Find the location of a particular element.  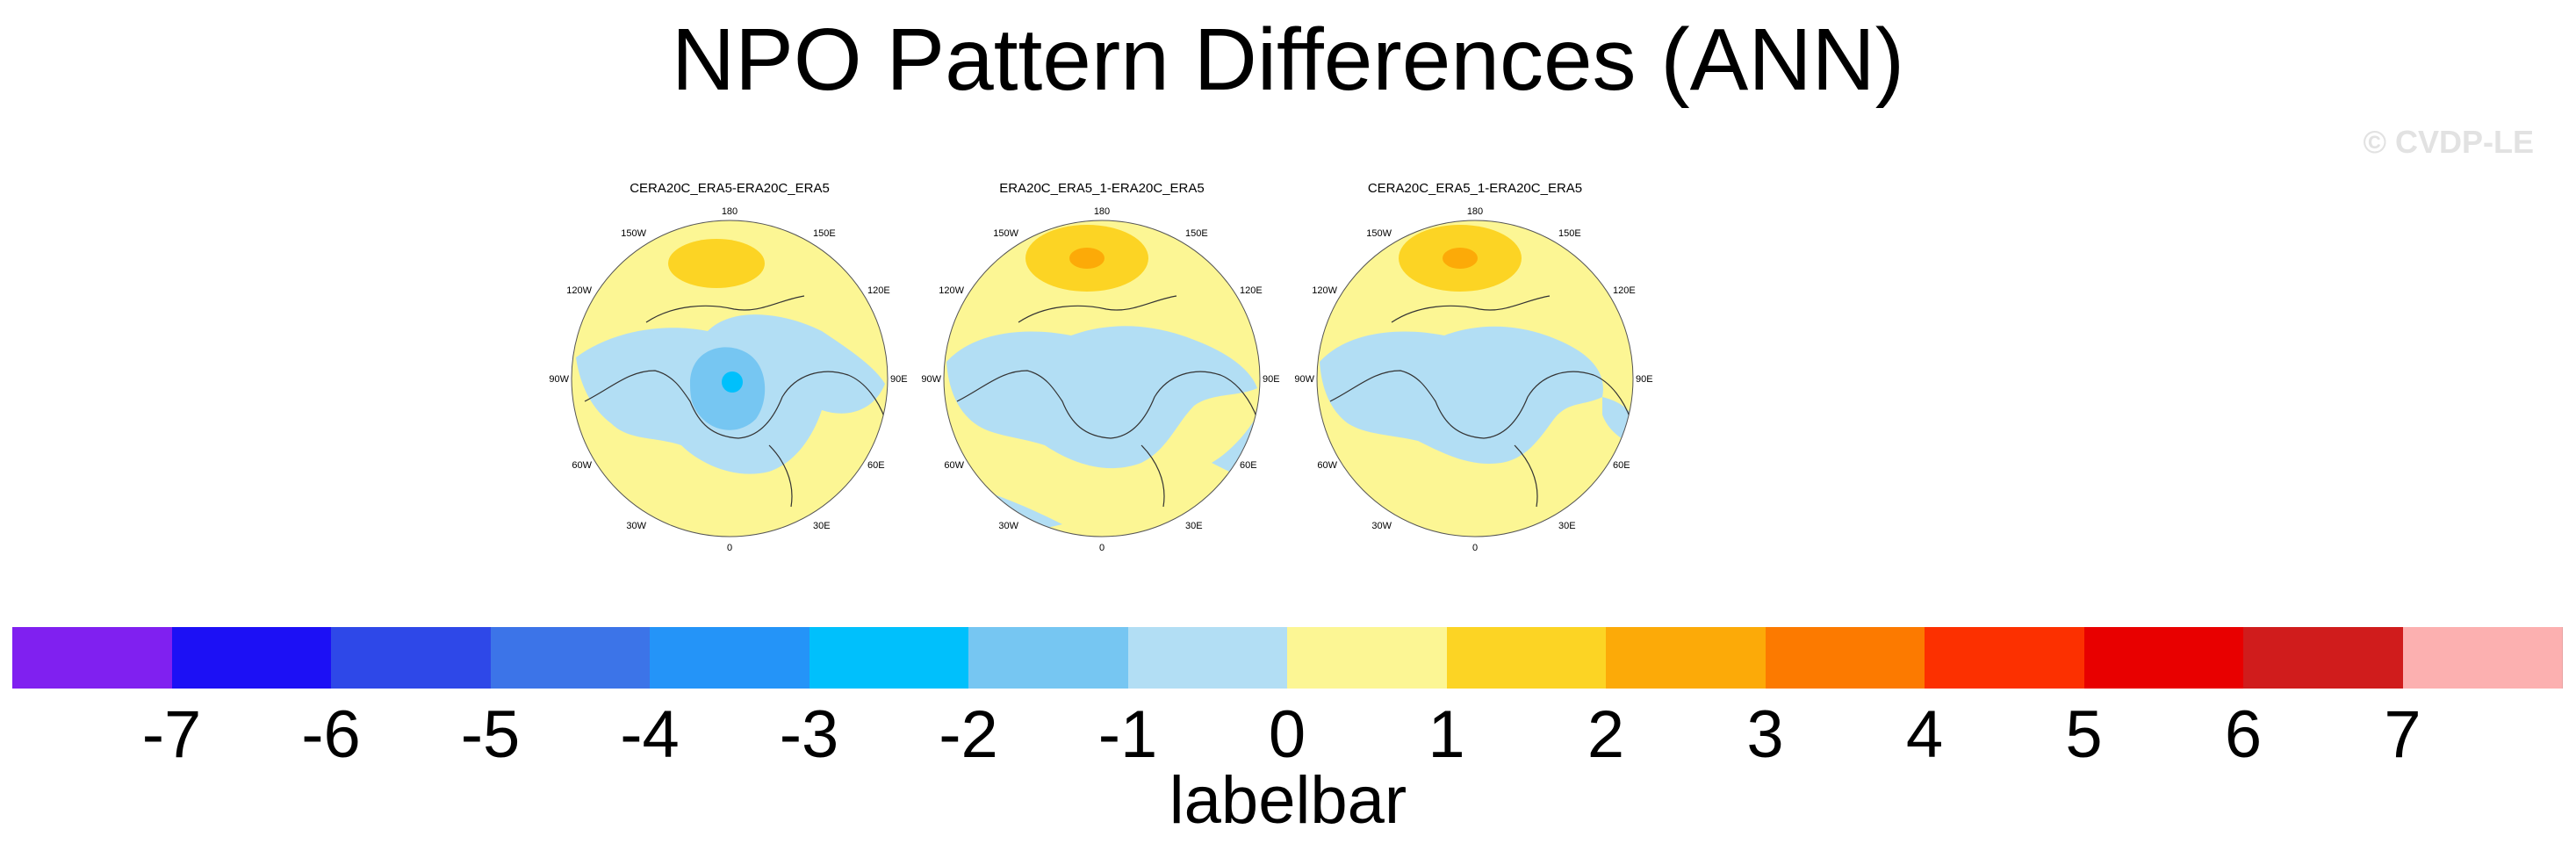

labelbar-tick-label: -5 is located at coordinates (490, 734).